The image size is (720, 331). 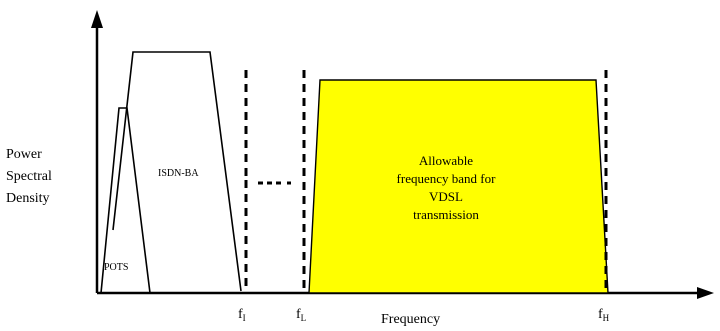 I want to click on vdsl-label-line: transmission, so click(x=446, y=214).